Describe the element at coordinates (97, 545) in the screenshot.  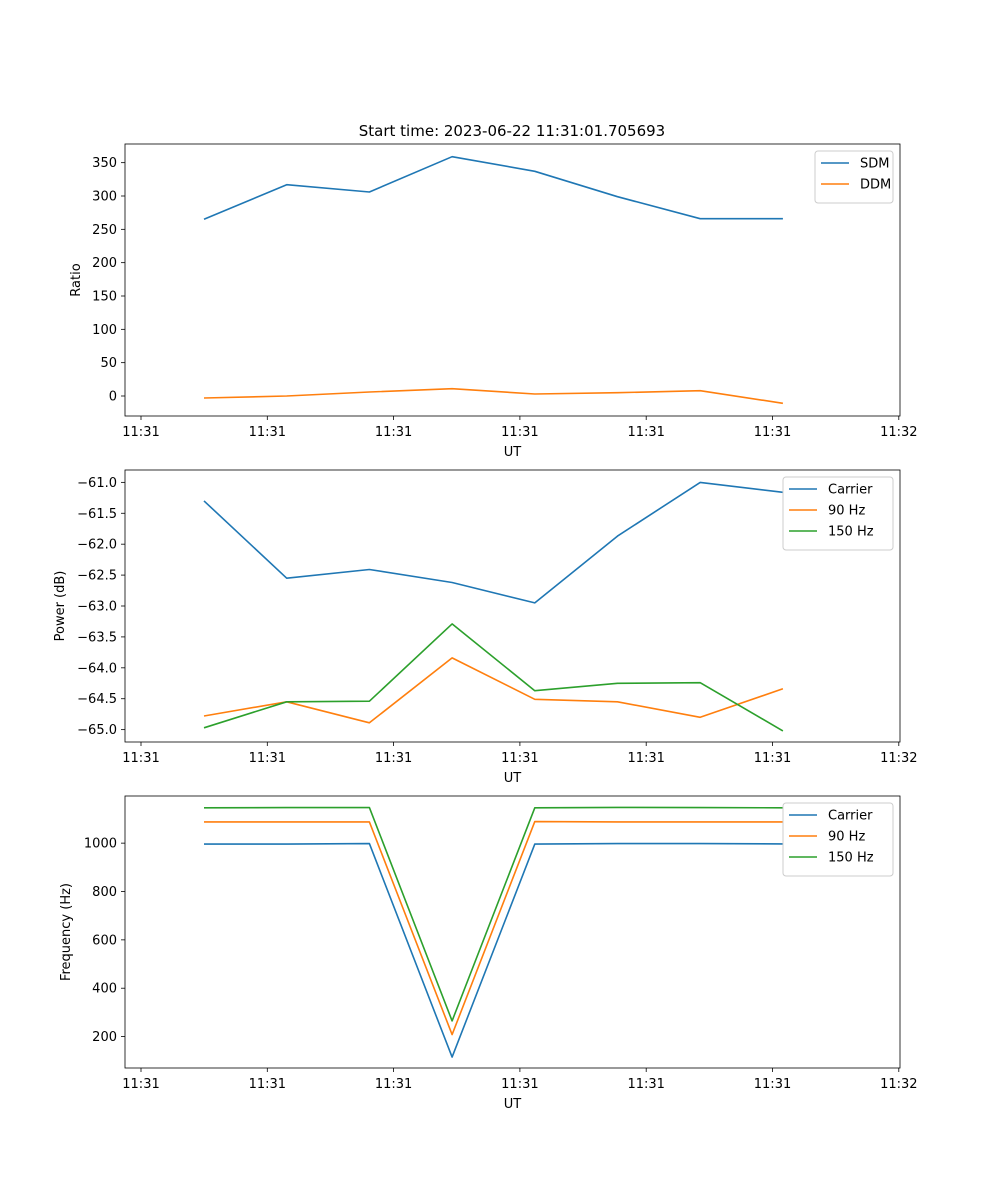
I see `y-tick-label: −62.0` at that location.